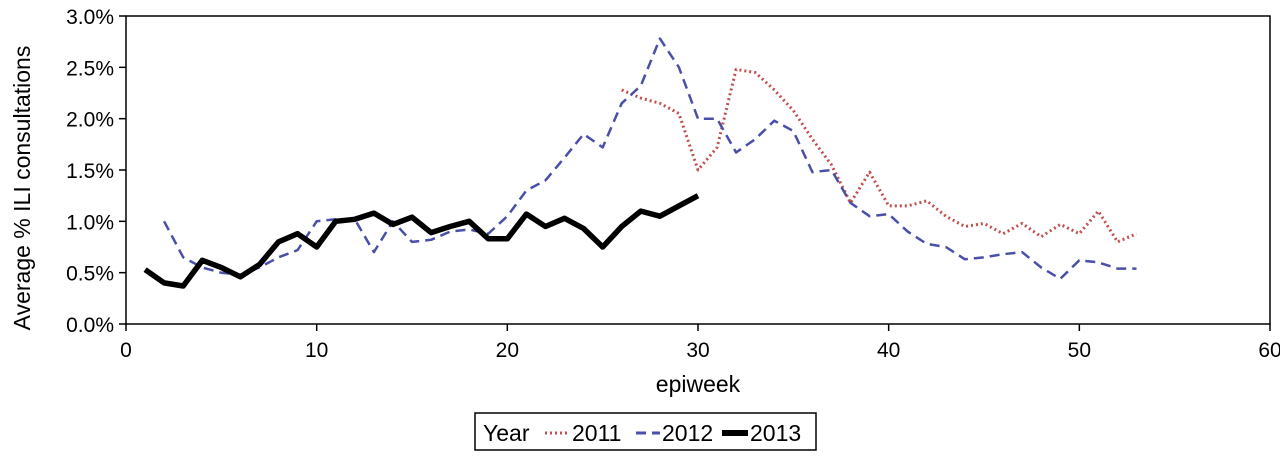  I want to click on y-axis: 0.0% 0.5% 1.0% 1.5% 2.0% 2.5% 3.0%, so click(96, 171).